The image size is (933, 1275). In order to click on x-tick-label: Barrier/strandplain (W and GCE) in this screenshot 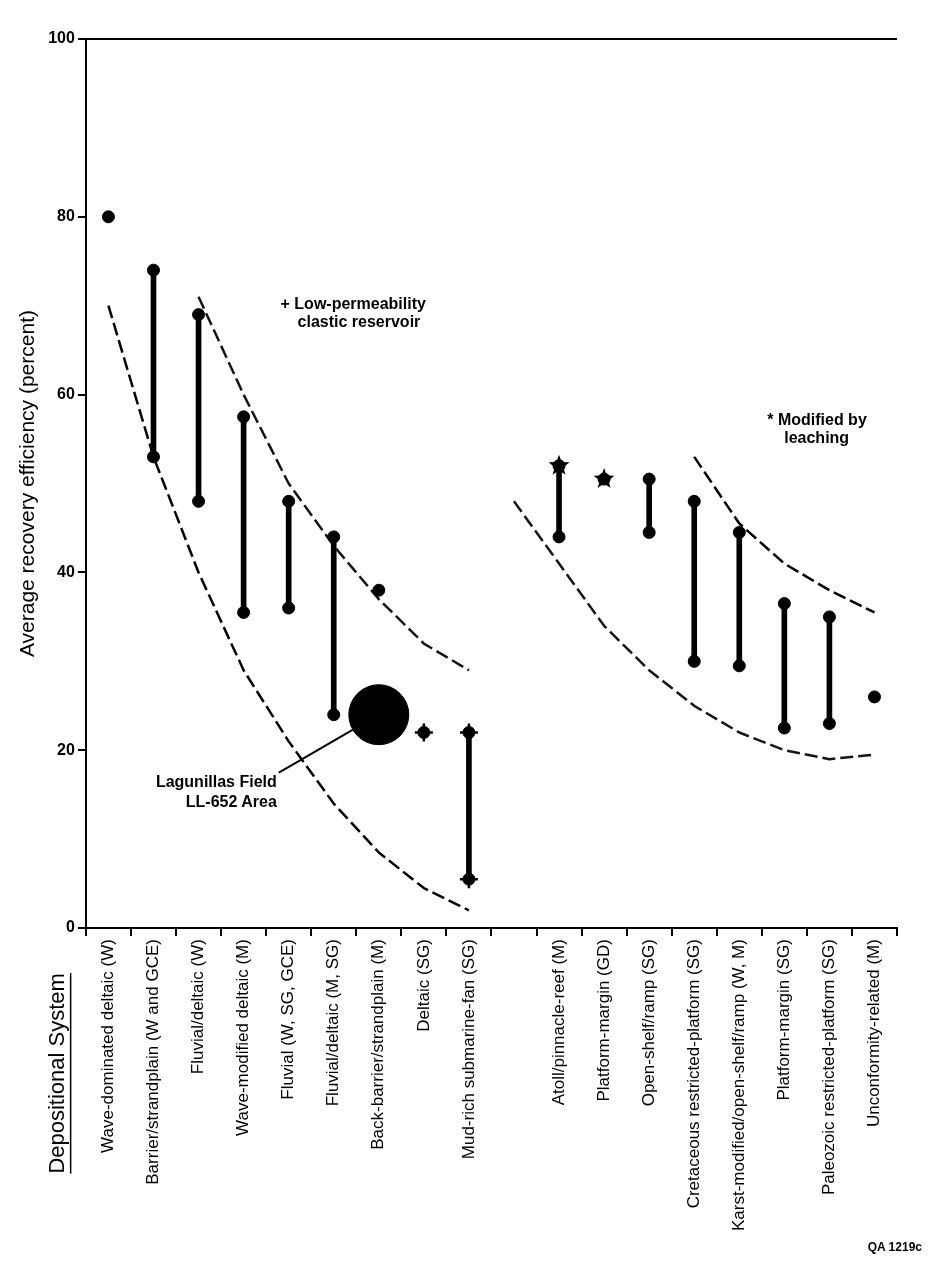, I will do `click(153, 1062)`.